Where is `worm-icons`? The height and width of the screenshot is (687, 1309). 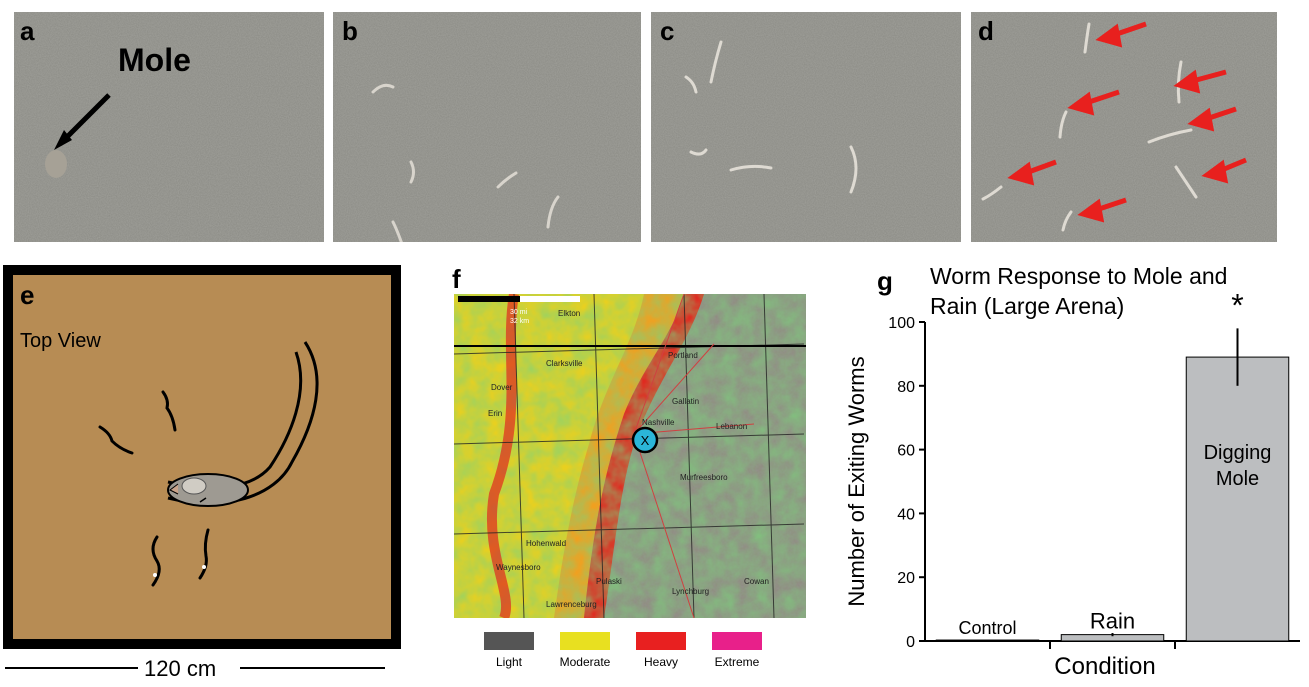
worm-icons is located at coordinates (154, 488).